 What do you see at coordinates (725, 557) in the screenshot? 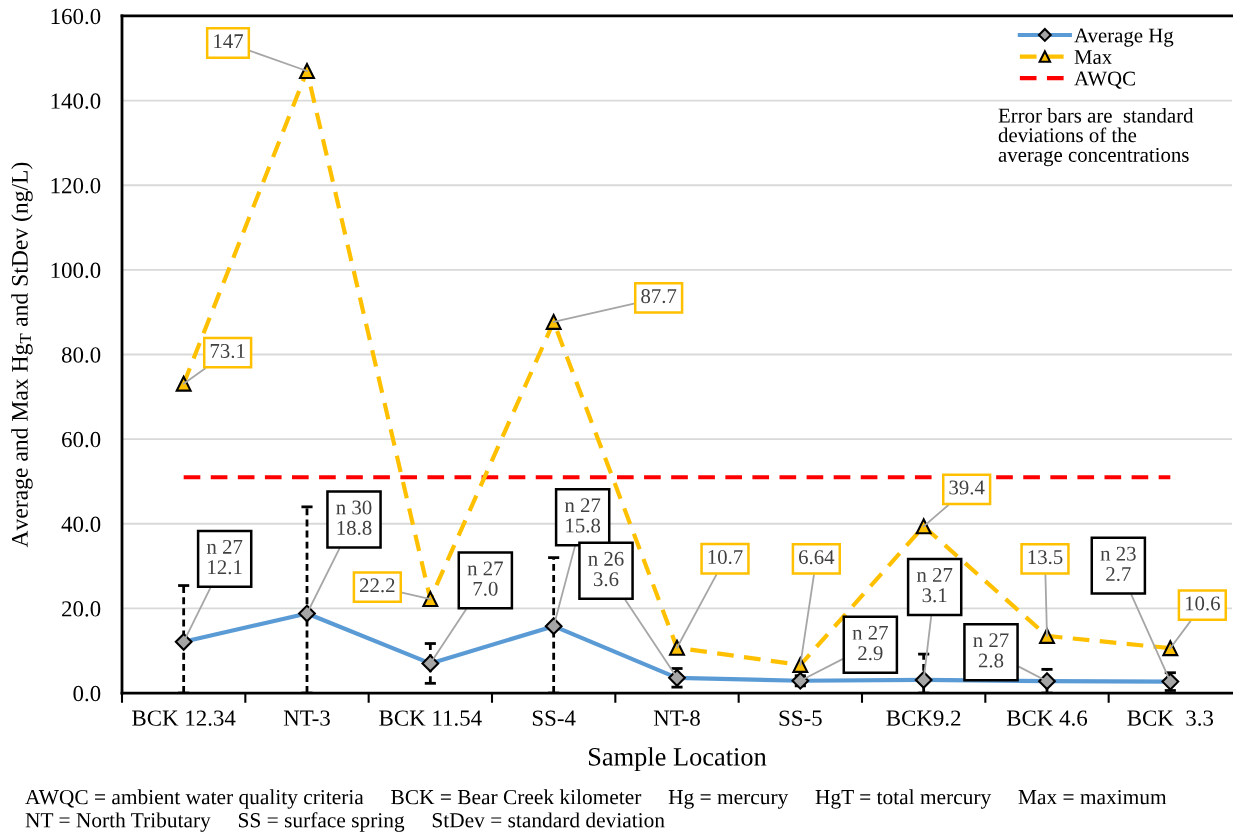
I see `data-label: 10.7` at bounding box center [725, 557].